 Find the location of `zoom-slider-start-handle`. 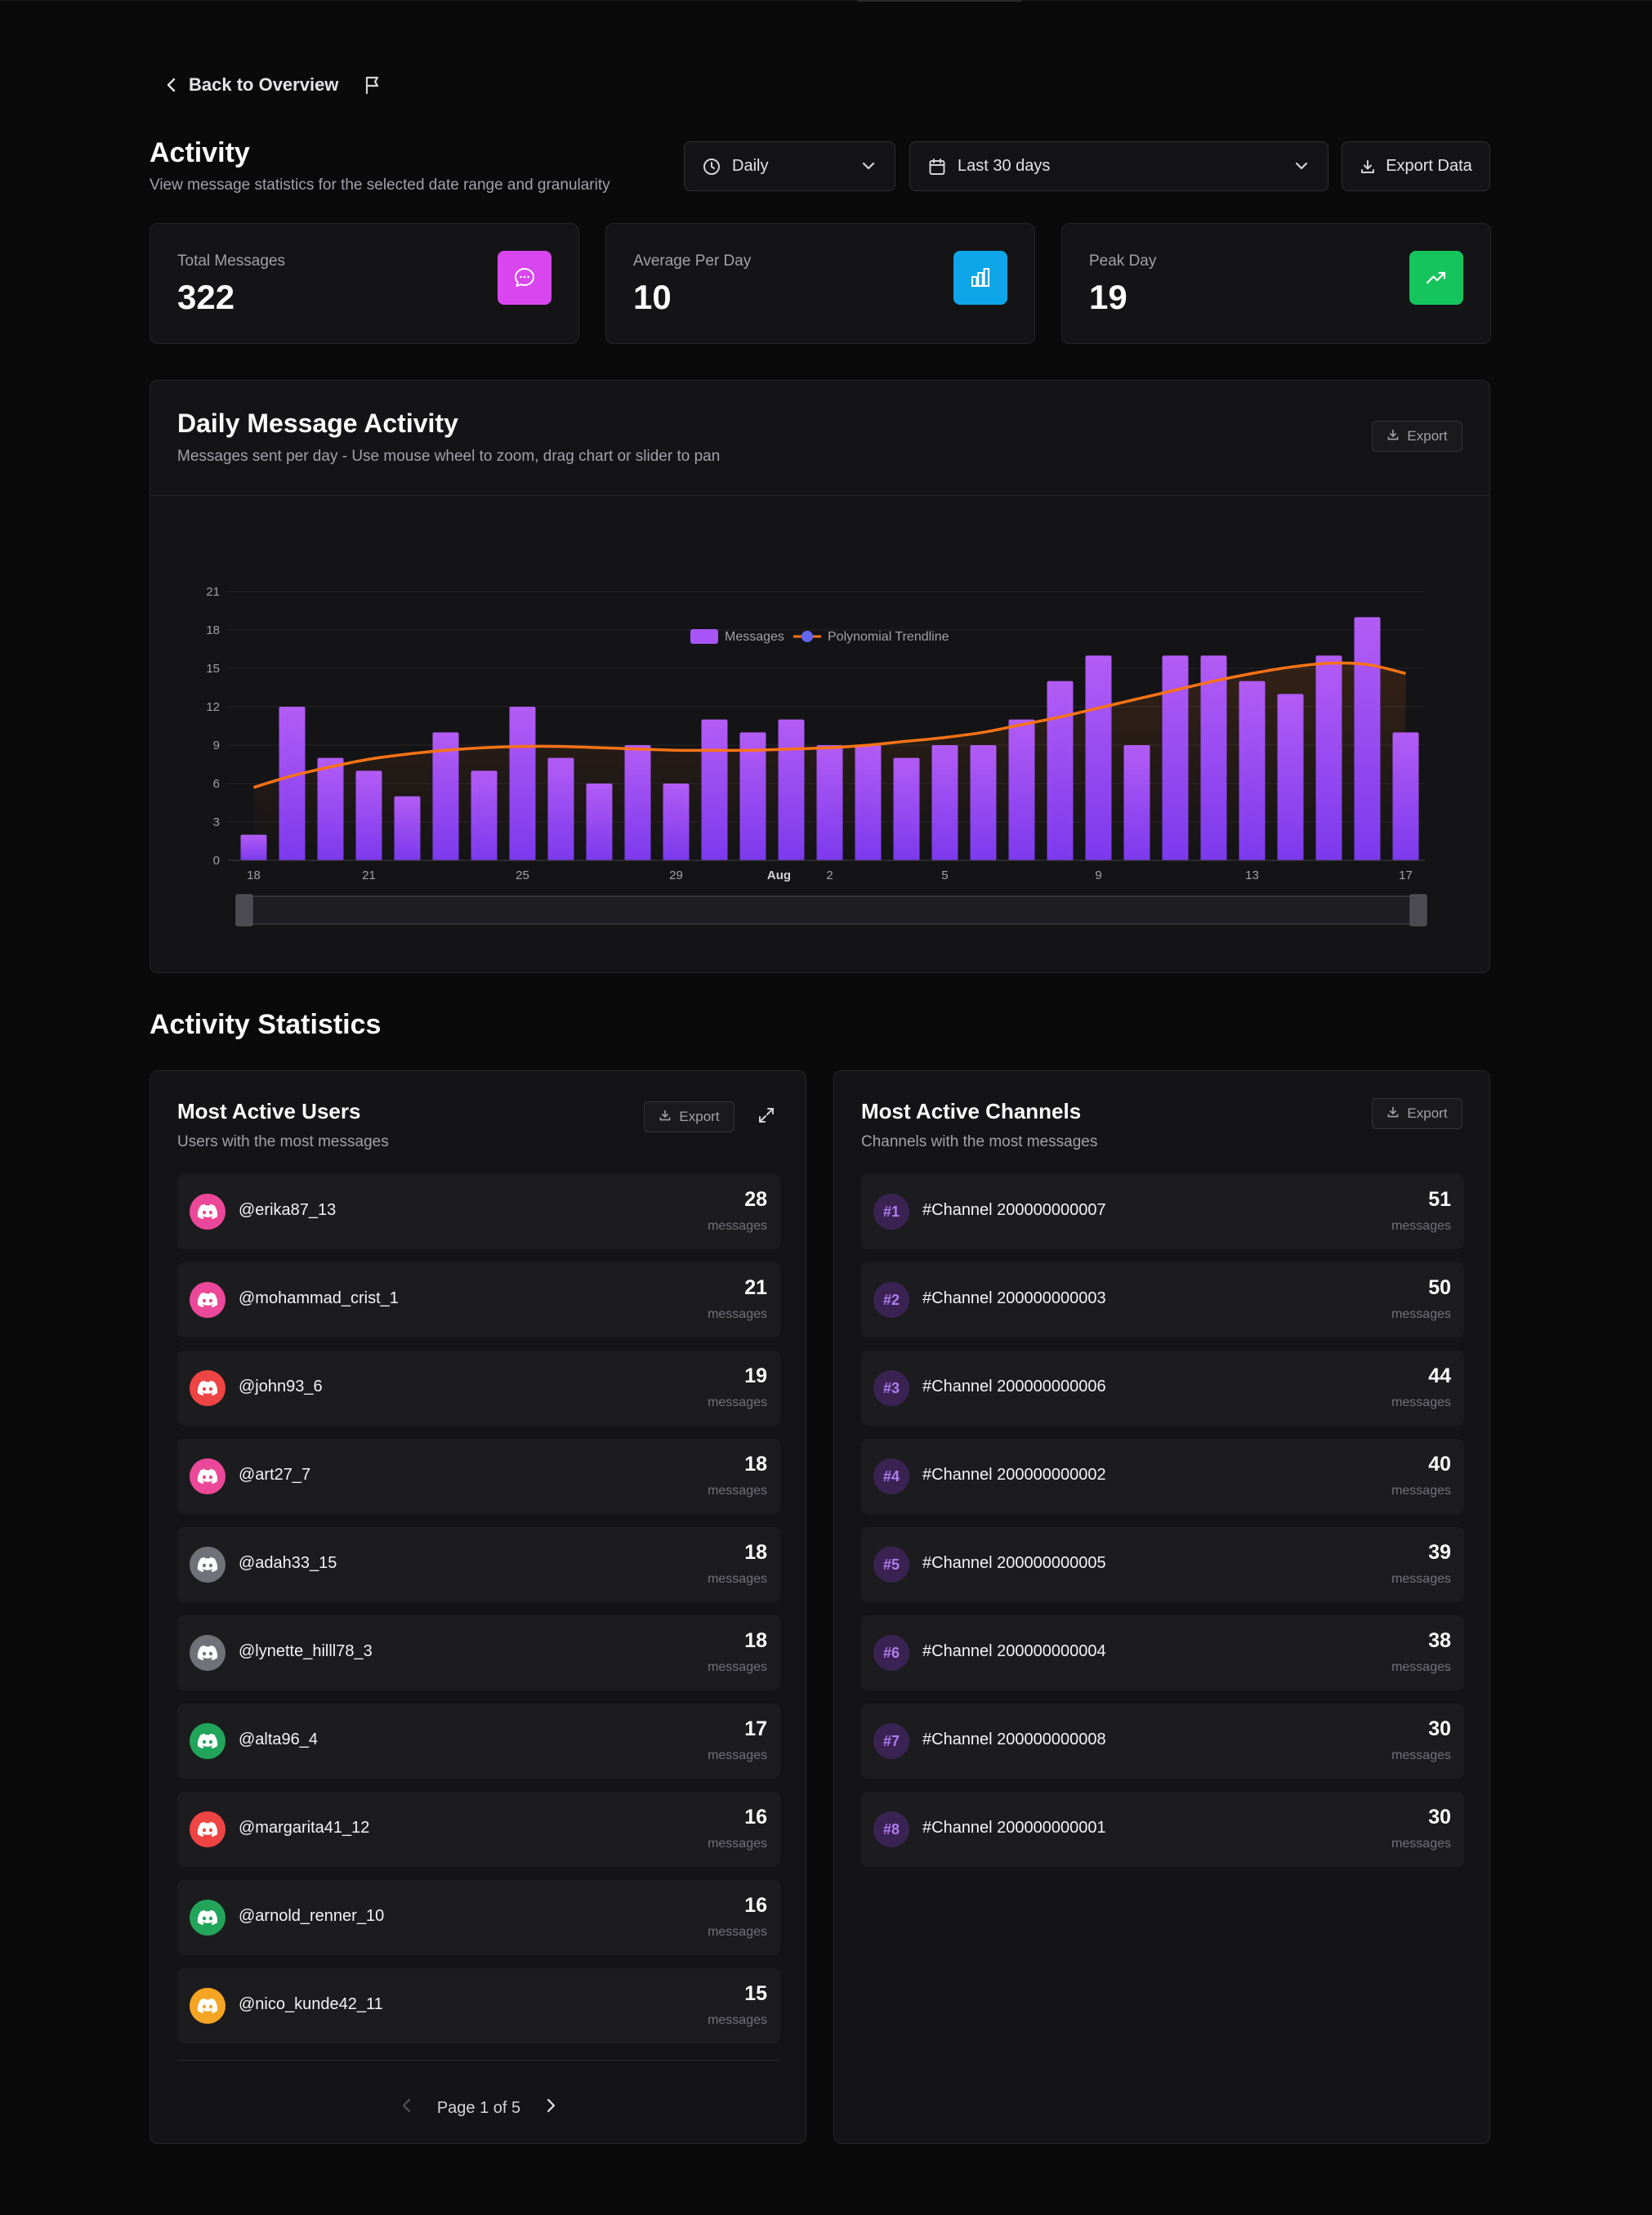

zoom-slider-start-handle is located at coordinates (244, 911).